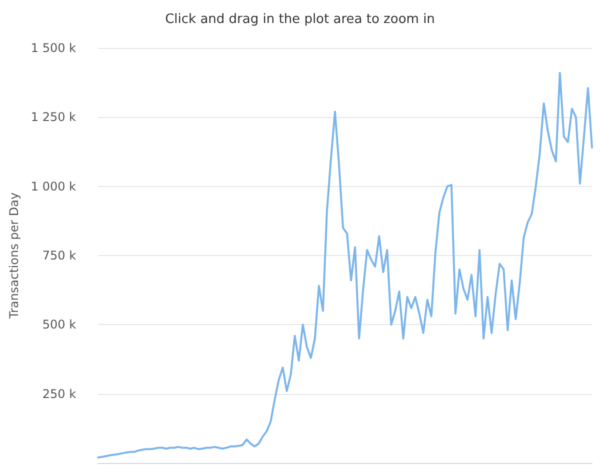 Image resolution: width=600 pixels, height=473 pixels. What do you see at coordinates (53, 117) in the screenshot?
I see `y-tick-label: 1 250 k` at bounding box center [53, 117].